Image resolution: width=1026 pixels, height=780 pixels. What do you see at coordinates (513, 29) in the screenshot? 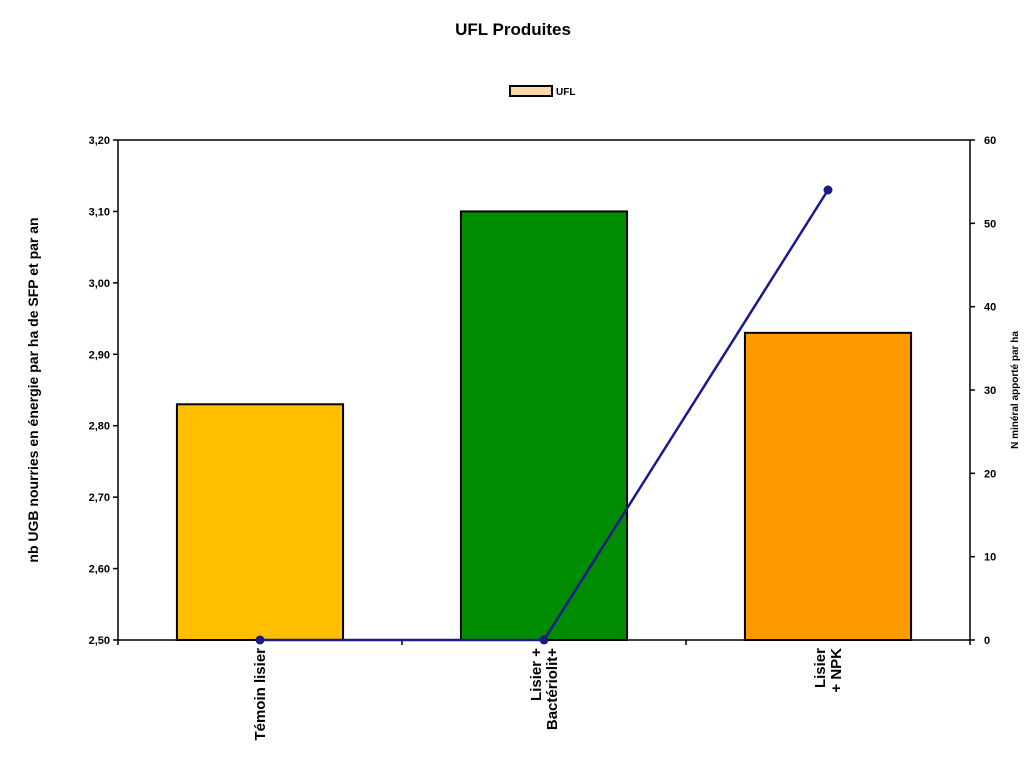
I see `chart-title: UFL Produites` at bounding box center [513, 29].